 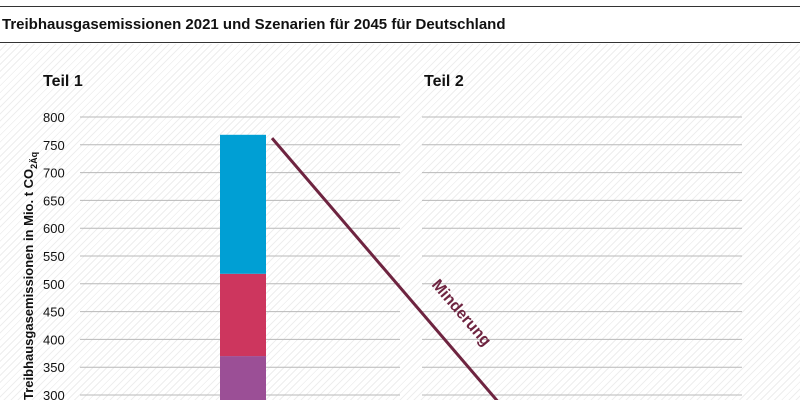 What do you see at coordinates (54, 200) in the screenshot?
I see `y-tick-label: 650` at bounding box center [54, 200].